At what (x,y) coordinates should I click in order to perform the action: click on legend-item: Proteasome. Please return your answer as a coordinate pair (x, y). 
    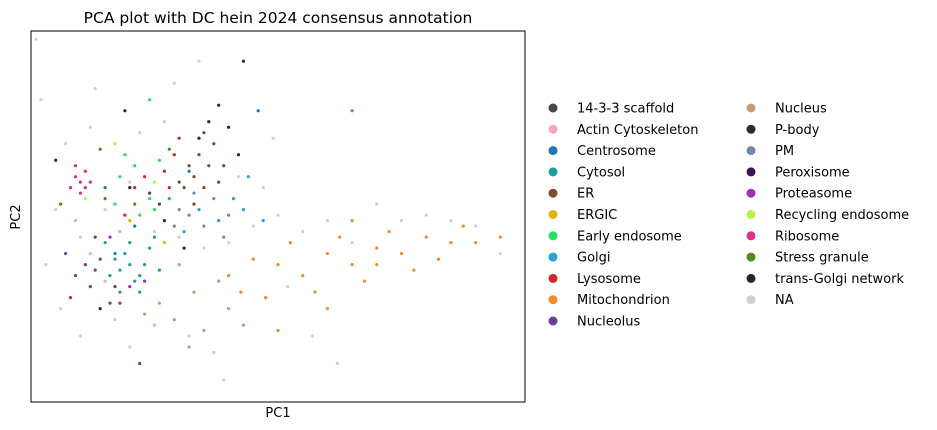
    Looking at the image, I should click on (799, 194).